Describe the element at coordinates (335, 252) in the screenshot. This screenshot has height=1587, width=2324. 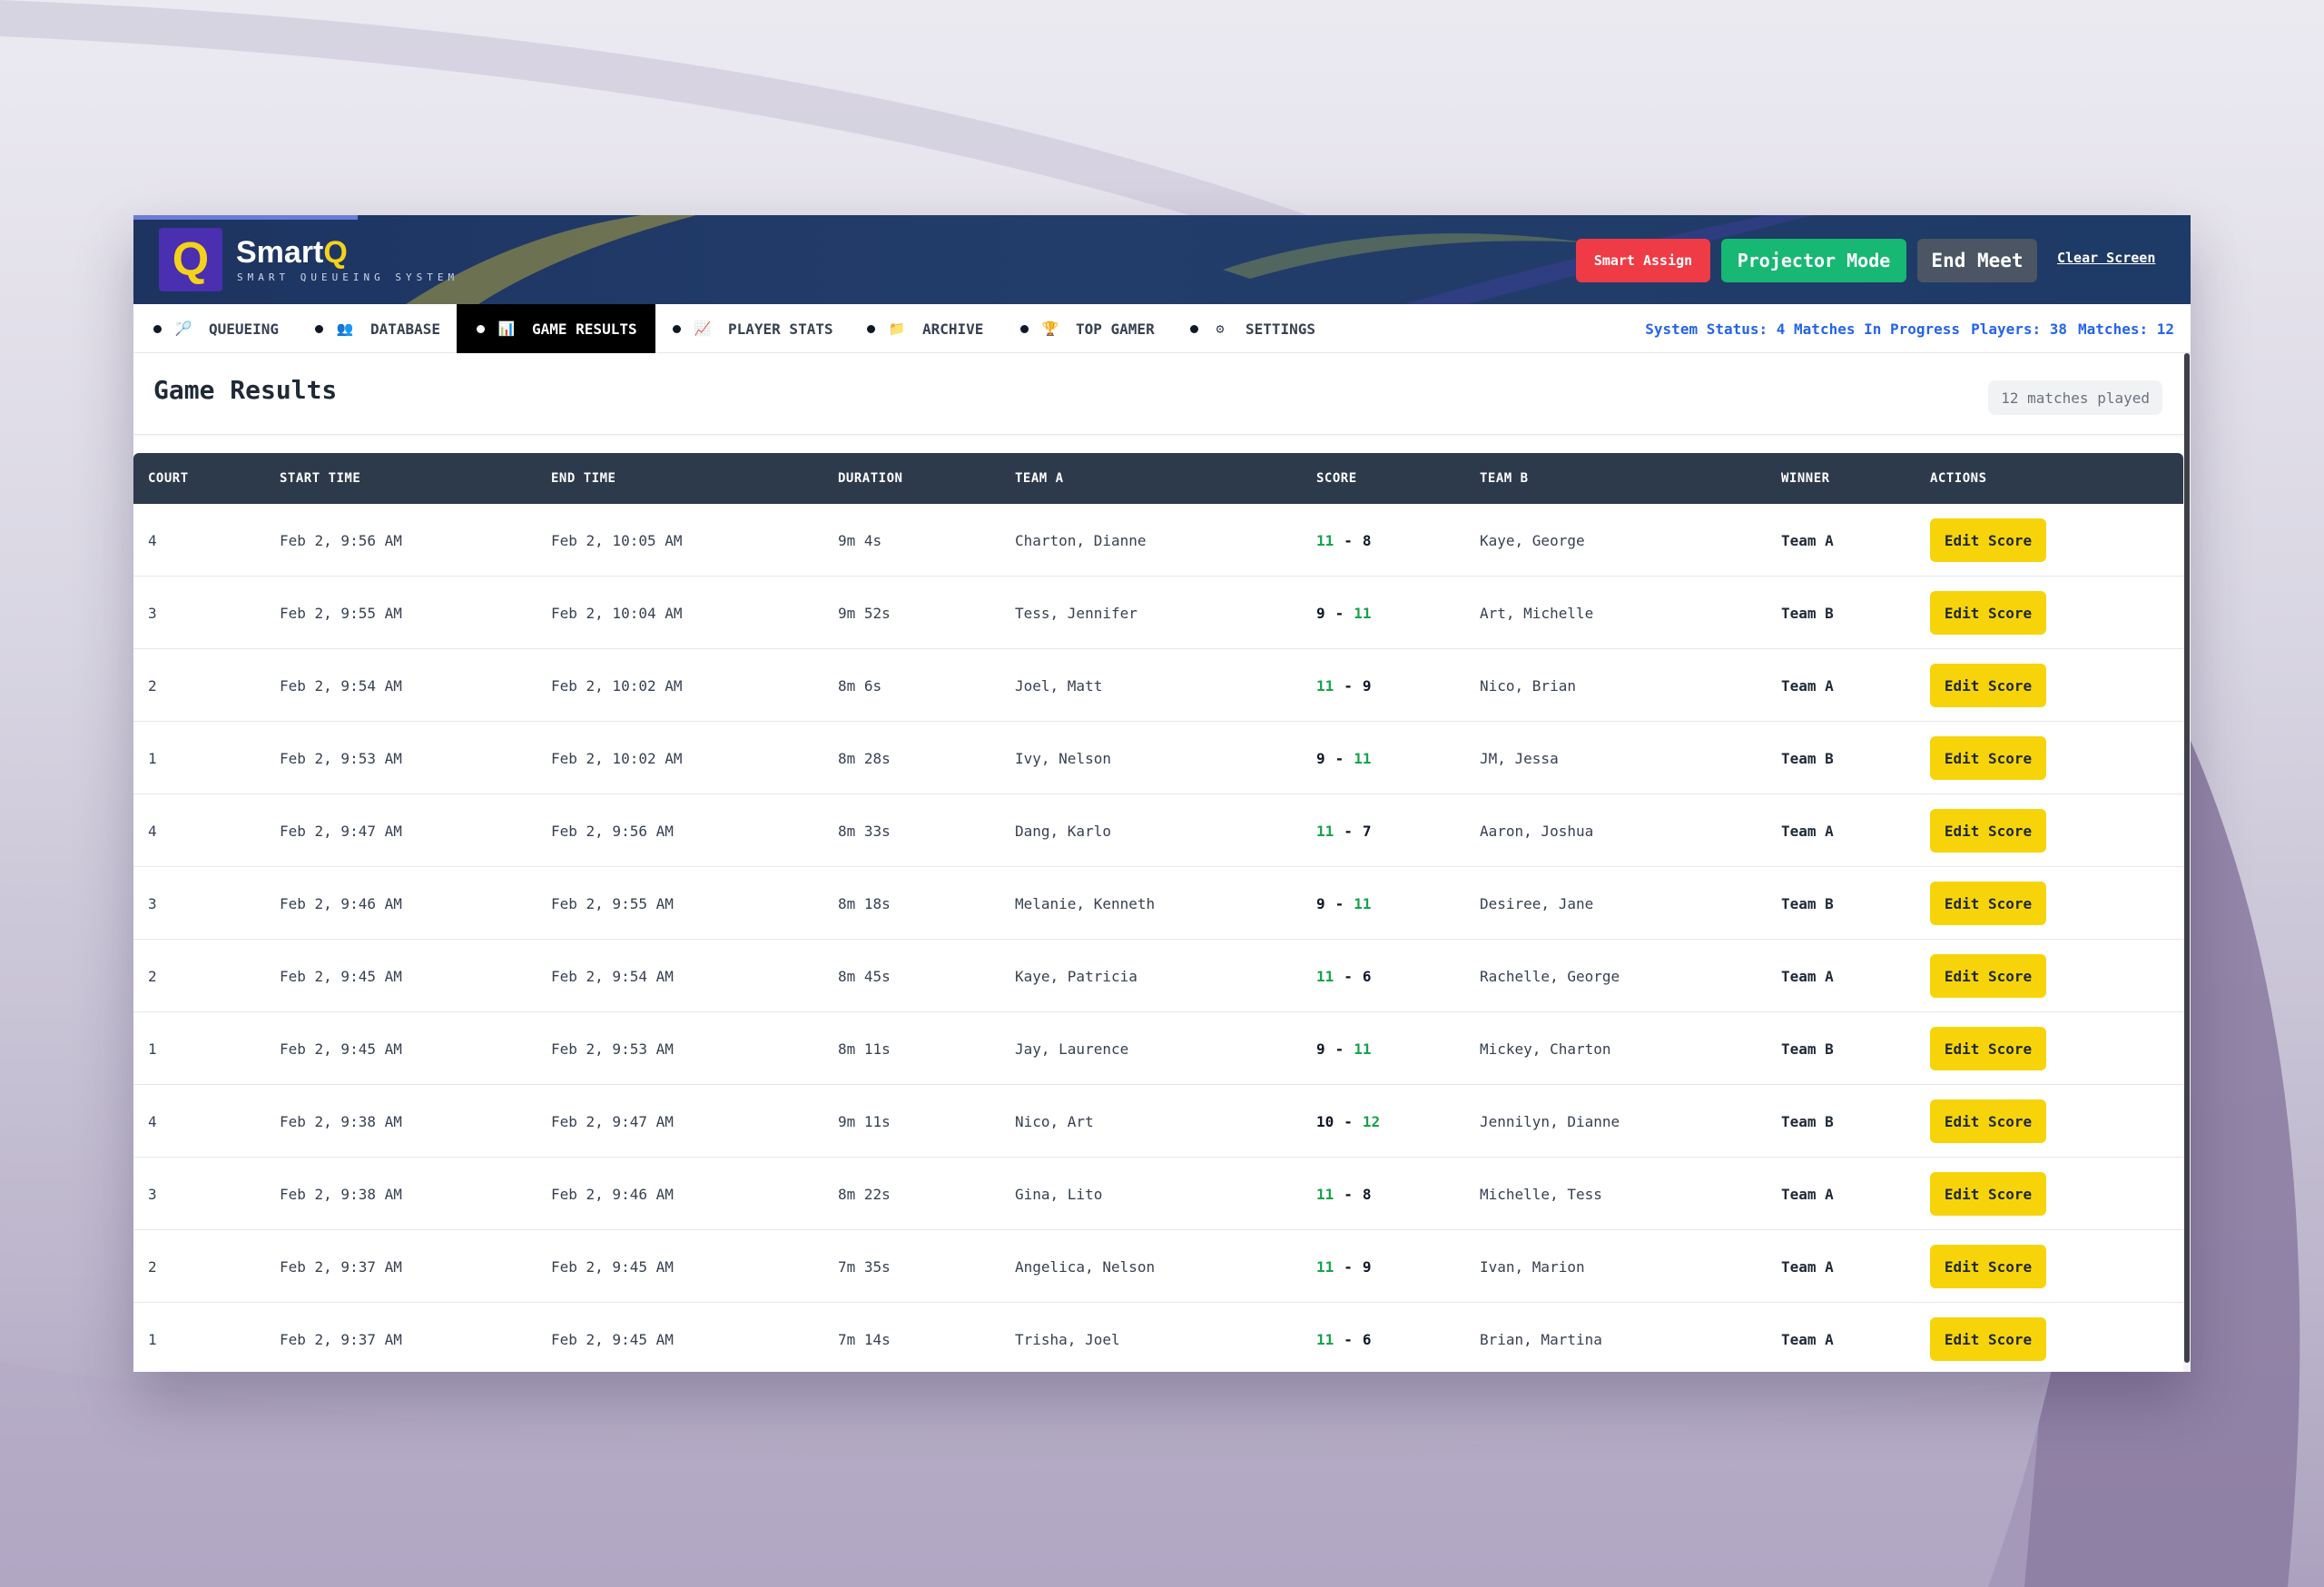
I see `brand-accent: Q` at that location.